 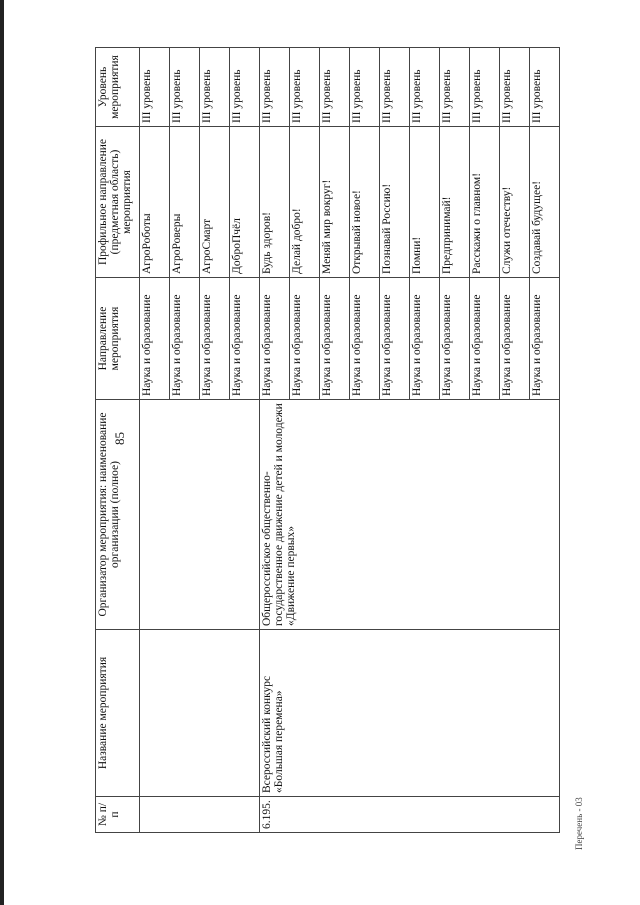 I want to click on profile-cell: Помни!, so click(x=424, y=202).